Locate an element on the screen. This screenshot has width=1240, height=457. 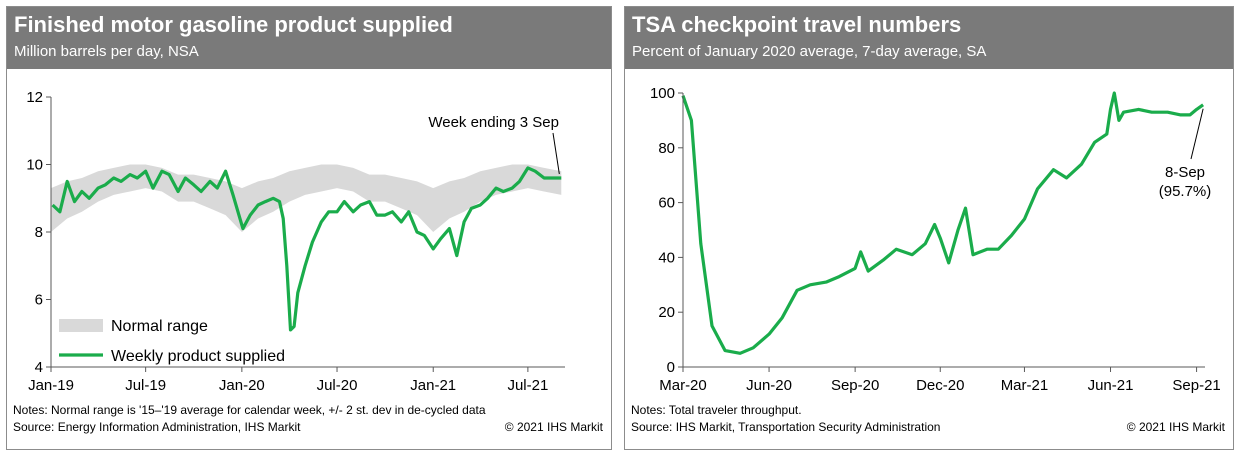
x-tick-label: Jan-21 is located at coordinates (433, 385).